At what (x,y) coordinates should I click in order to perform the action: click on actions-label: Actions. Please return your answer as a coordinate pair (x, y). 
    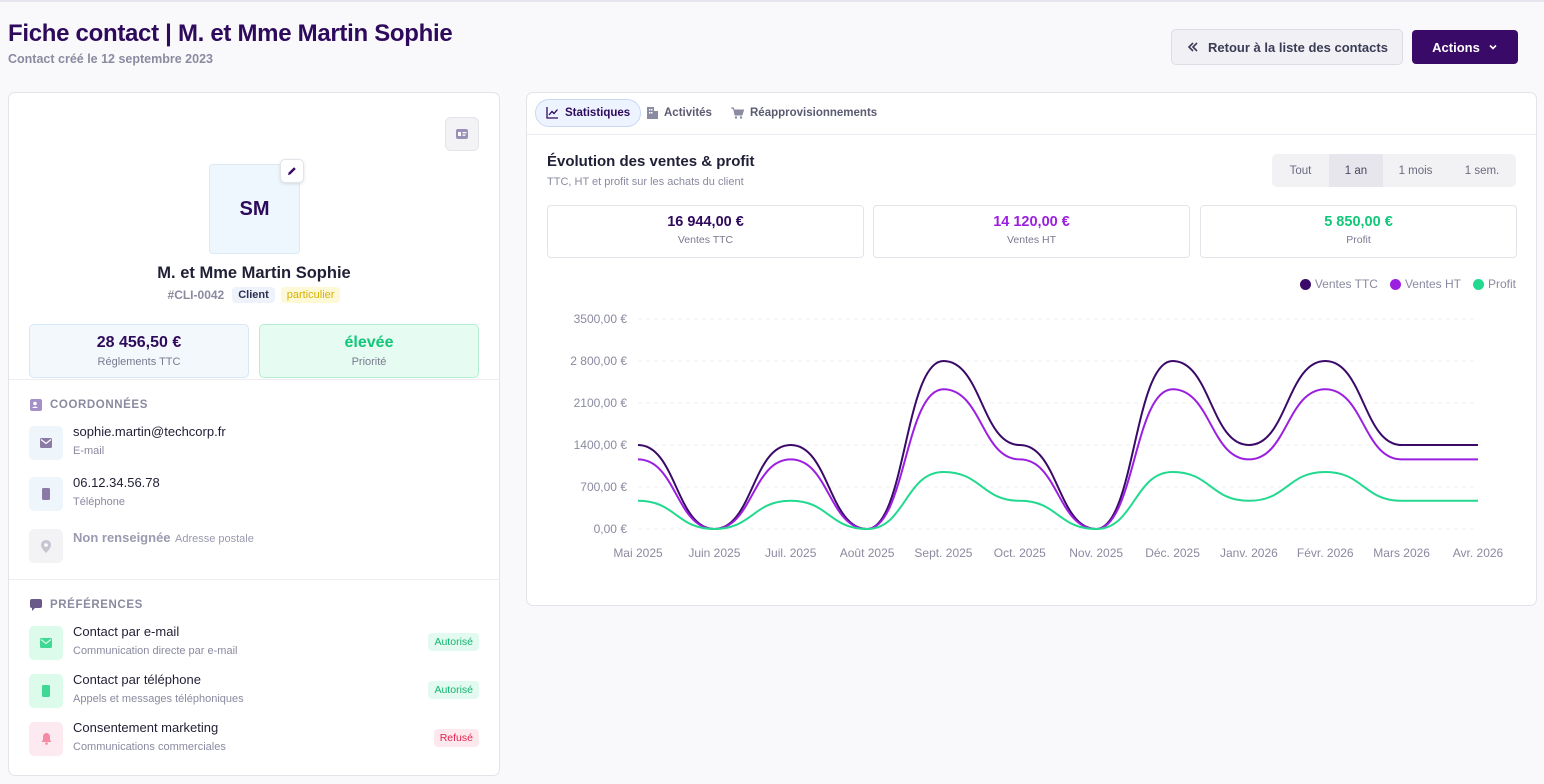
    Looking at the image, I should click on (1456, 47).